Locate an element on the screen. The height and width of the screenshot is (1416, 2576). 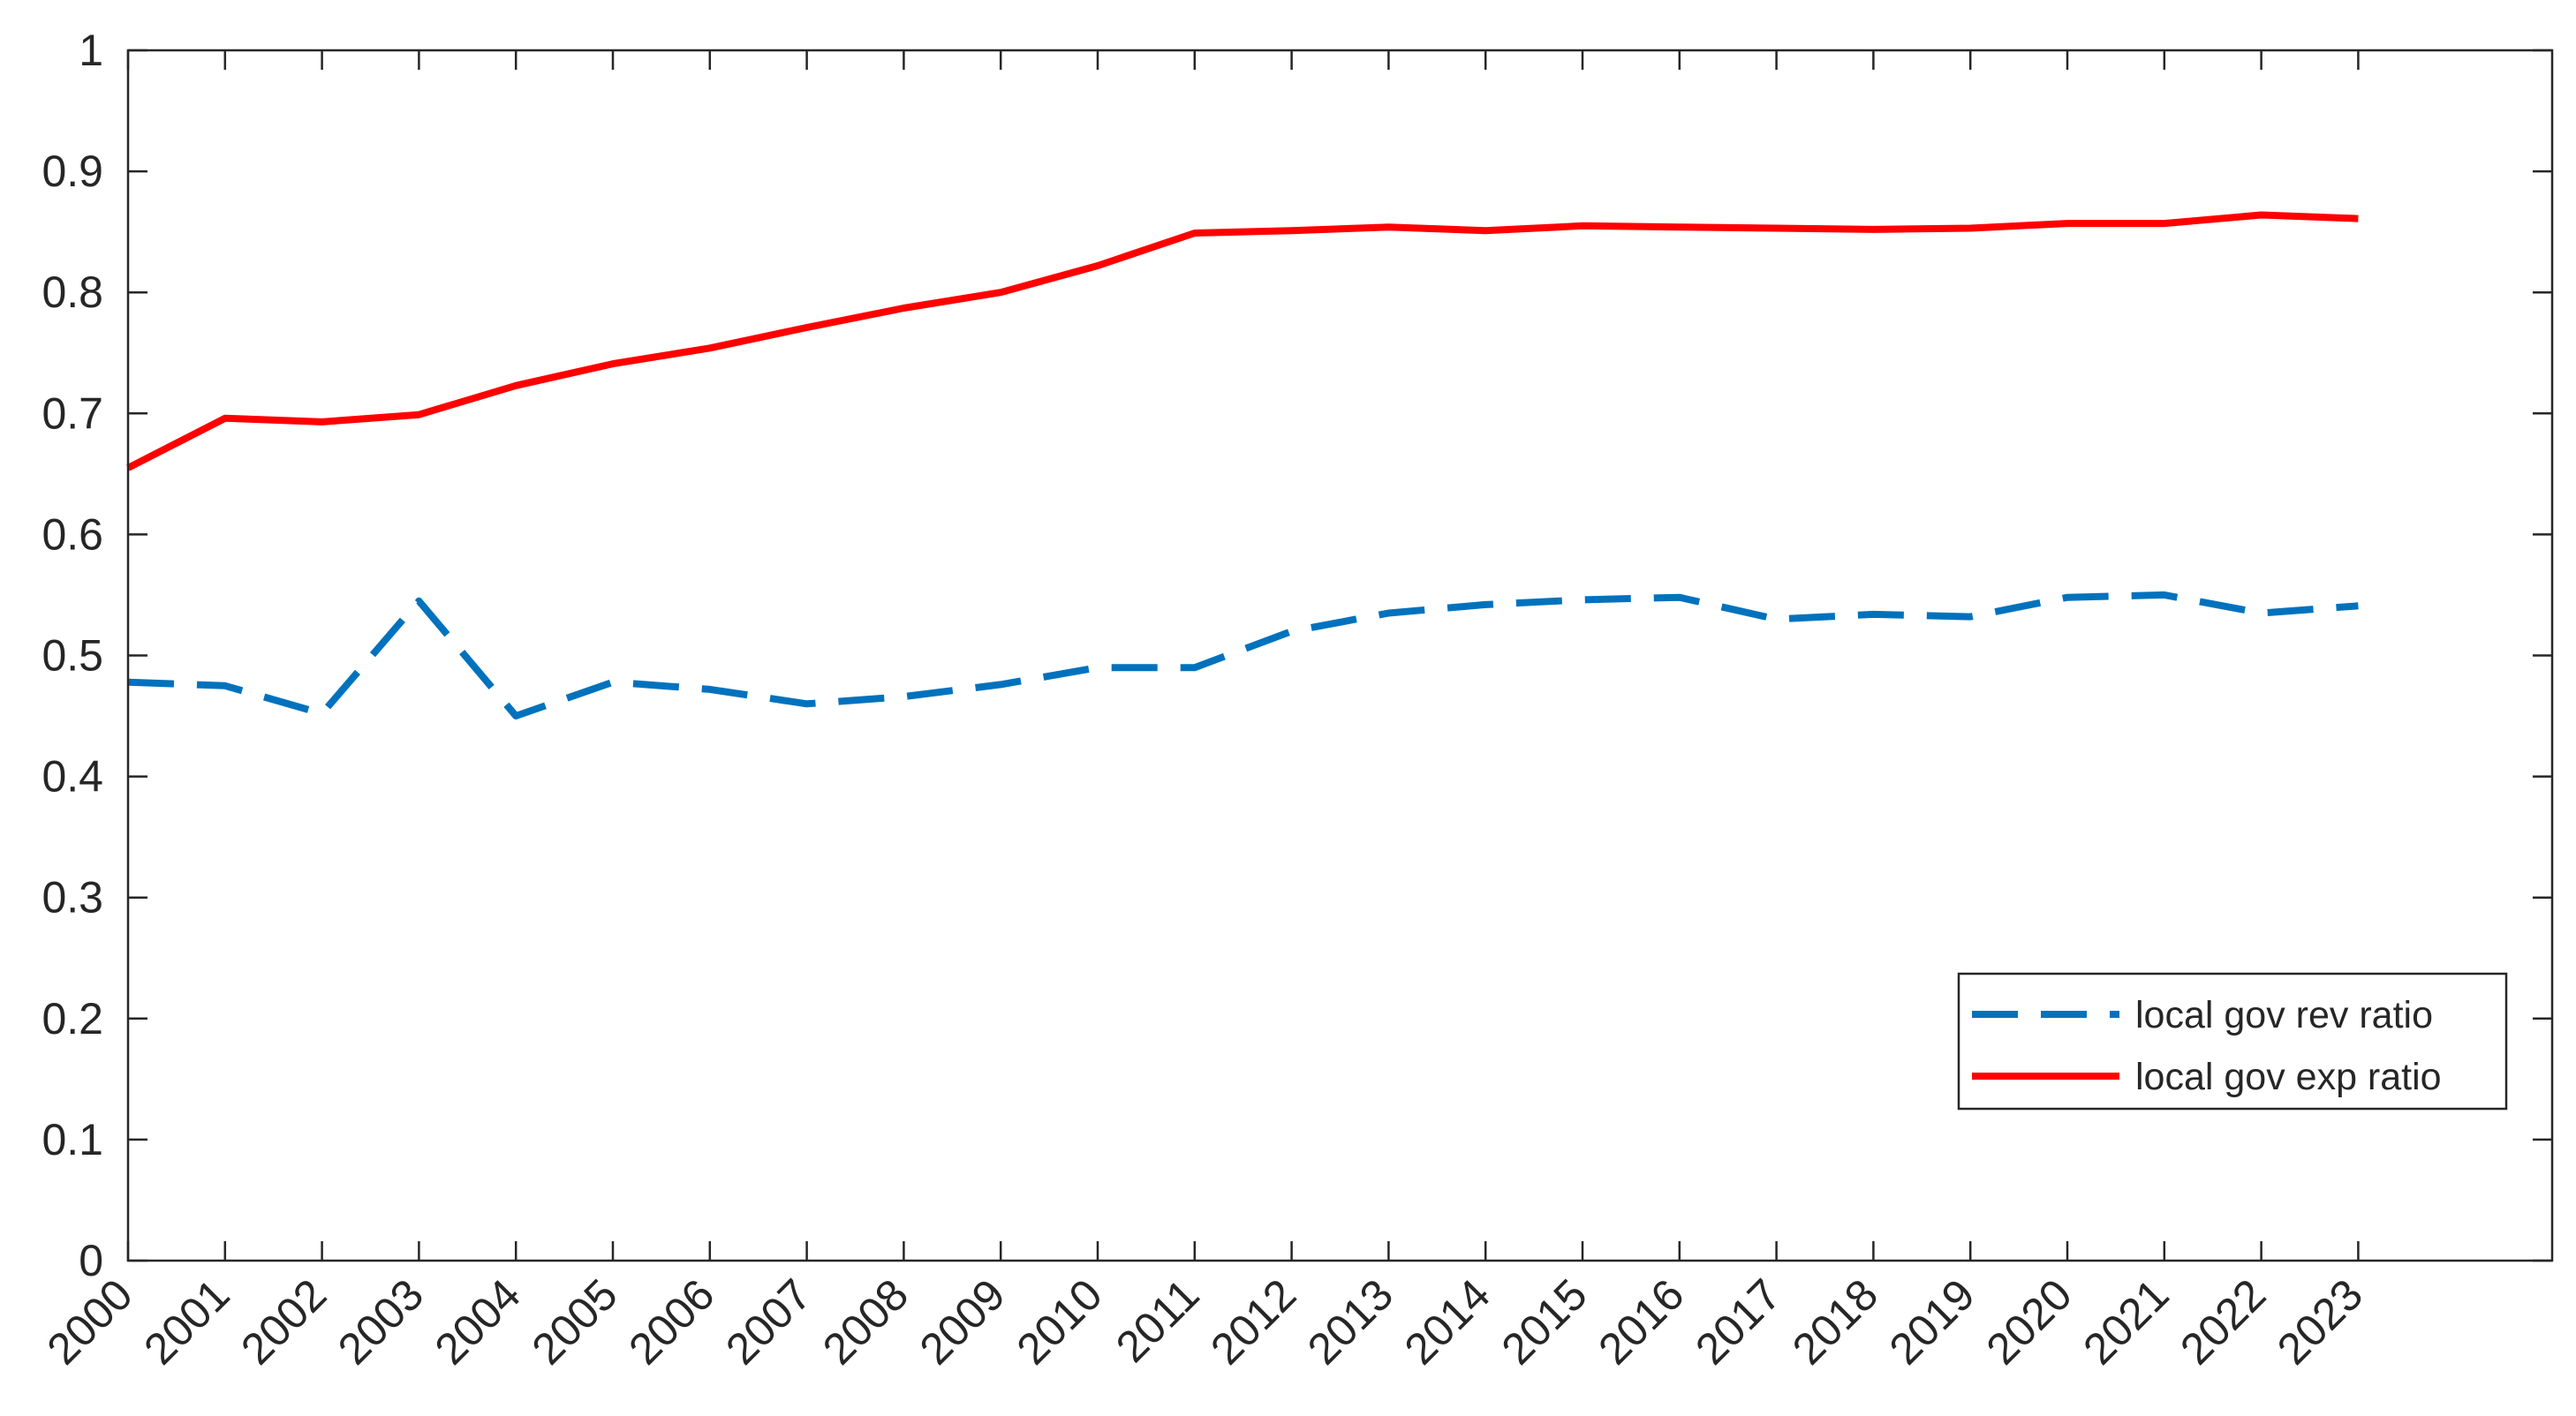
y-tick-label: 1 is located at coordinates (91, 50).